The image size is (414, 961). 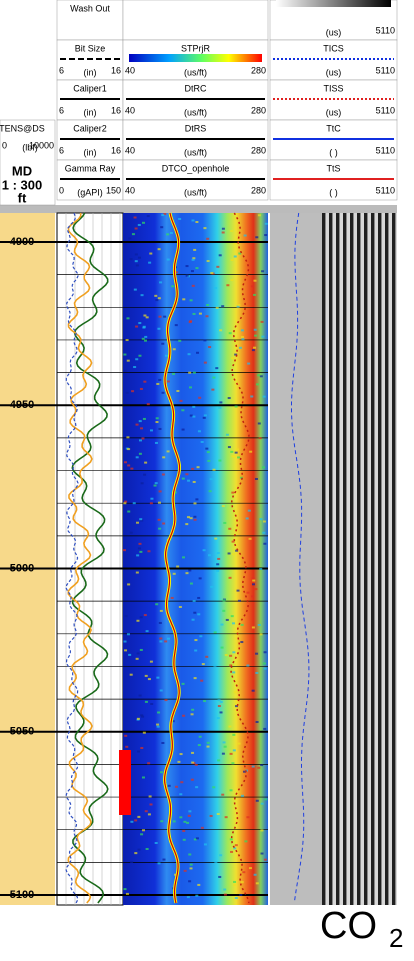 What do you see at coordinates (22, 732) in the screenshot?
I see `depth-label: 5050` at bounding box center [22, 732].